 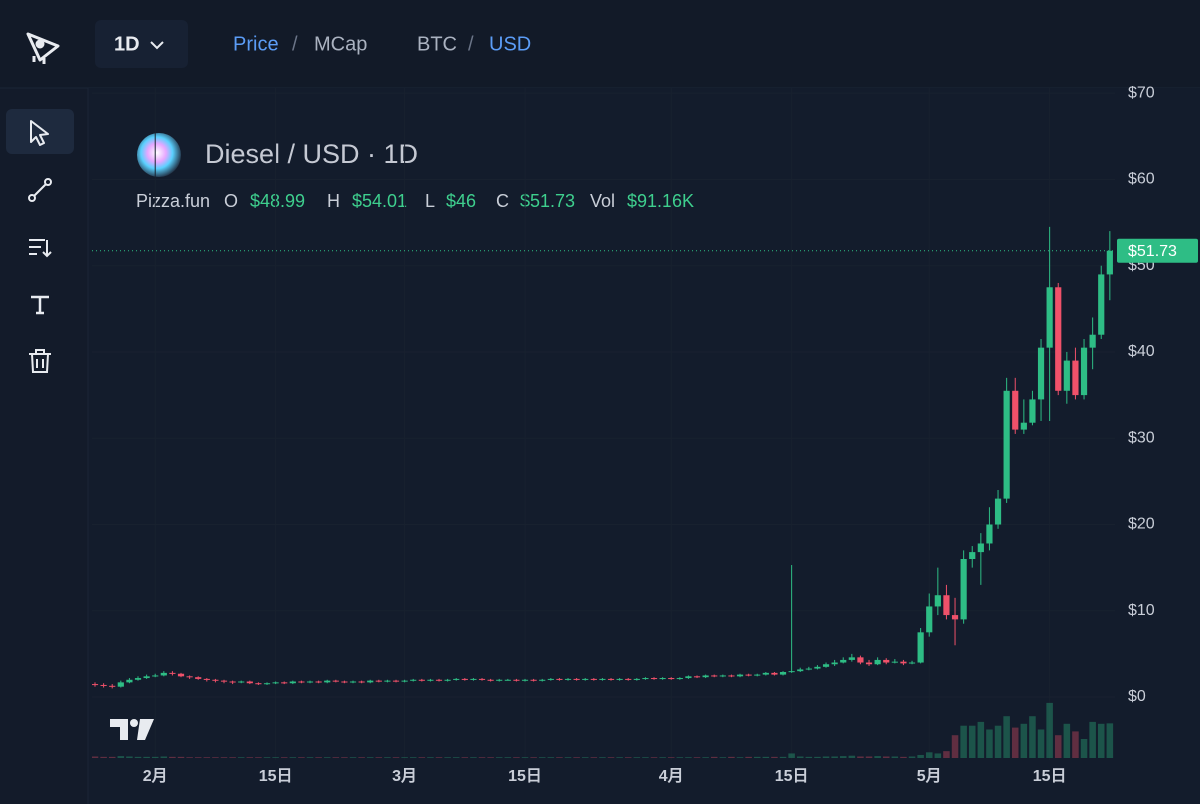 I want to click on mcap-toggle: MCap, so click(x=340, y=44).